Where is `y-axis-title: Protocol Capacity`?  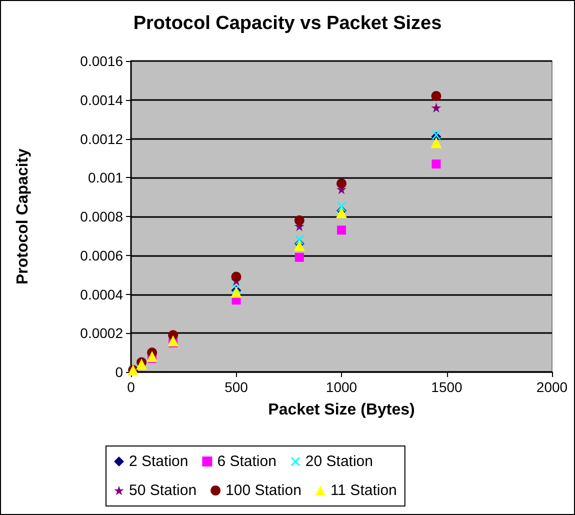 y-axis-title: Protocol Capacity is located at coordinates (23, 216).